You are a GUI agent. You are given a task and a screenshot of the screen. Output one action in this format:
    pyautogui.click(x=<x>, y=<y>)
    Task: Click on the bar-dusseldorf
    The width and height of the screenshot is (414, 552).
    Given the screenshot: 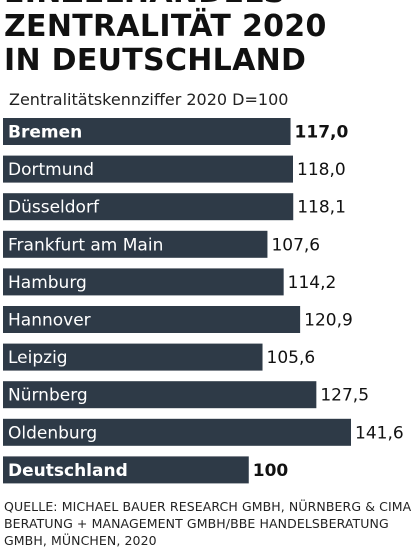 What is the action you would take?
    pyautogui.click(x=148, y=207)
    